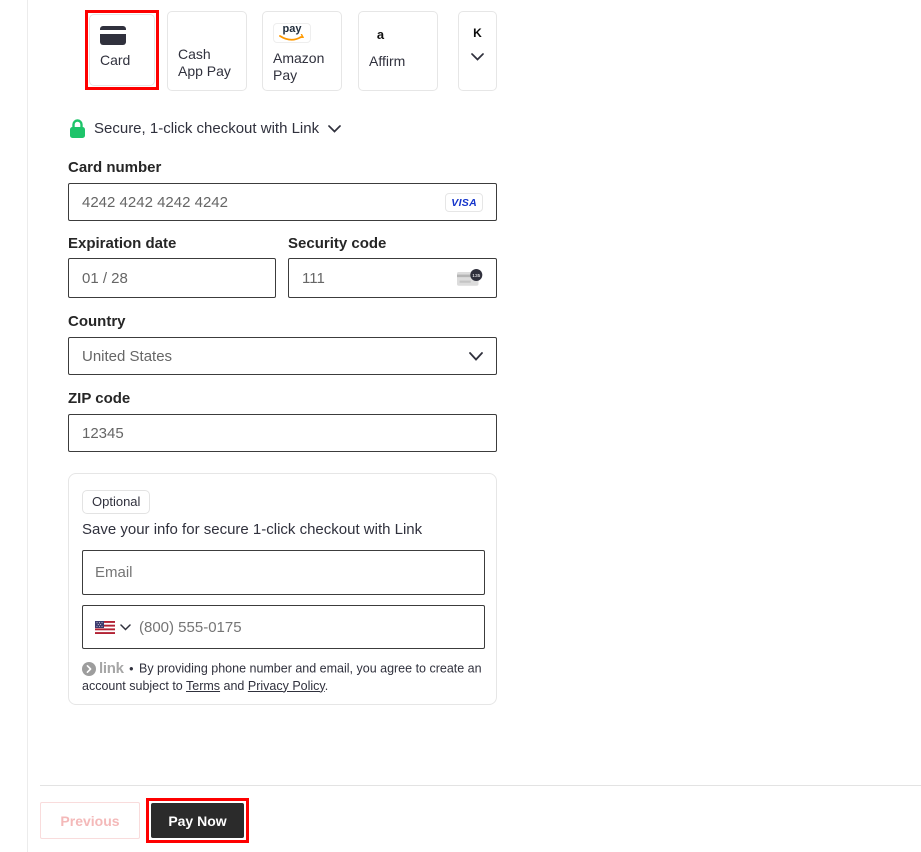  I want to click on footer-divider, so click(480, 785).